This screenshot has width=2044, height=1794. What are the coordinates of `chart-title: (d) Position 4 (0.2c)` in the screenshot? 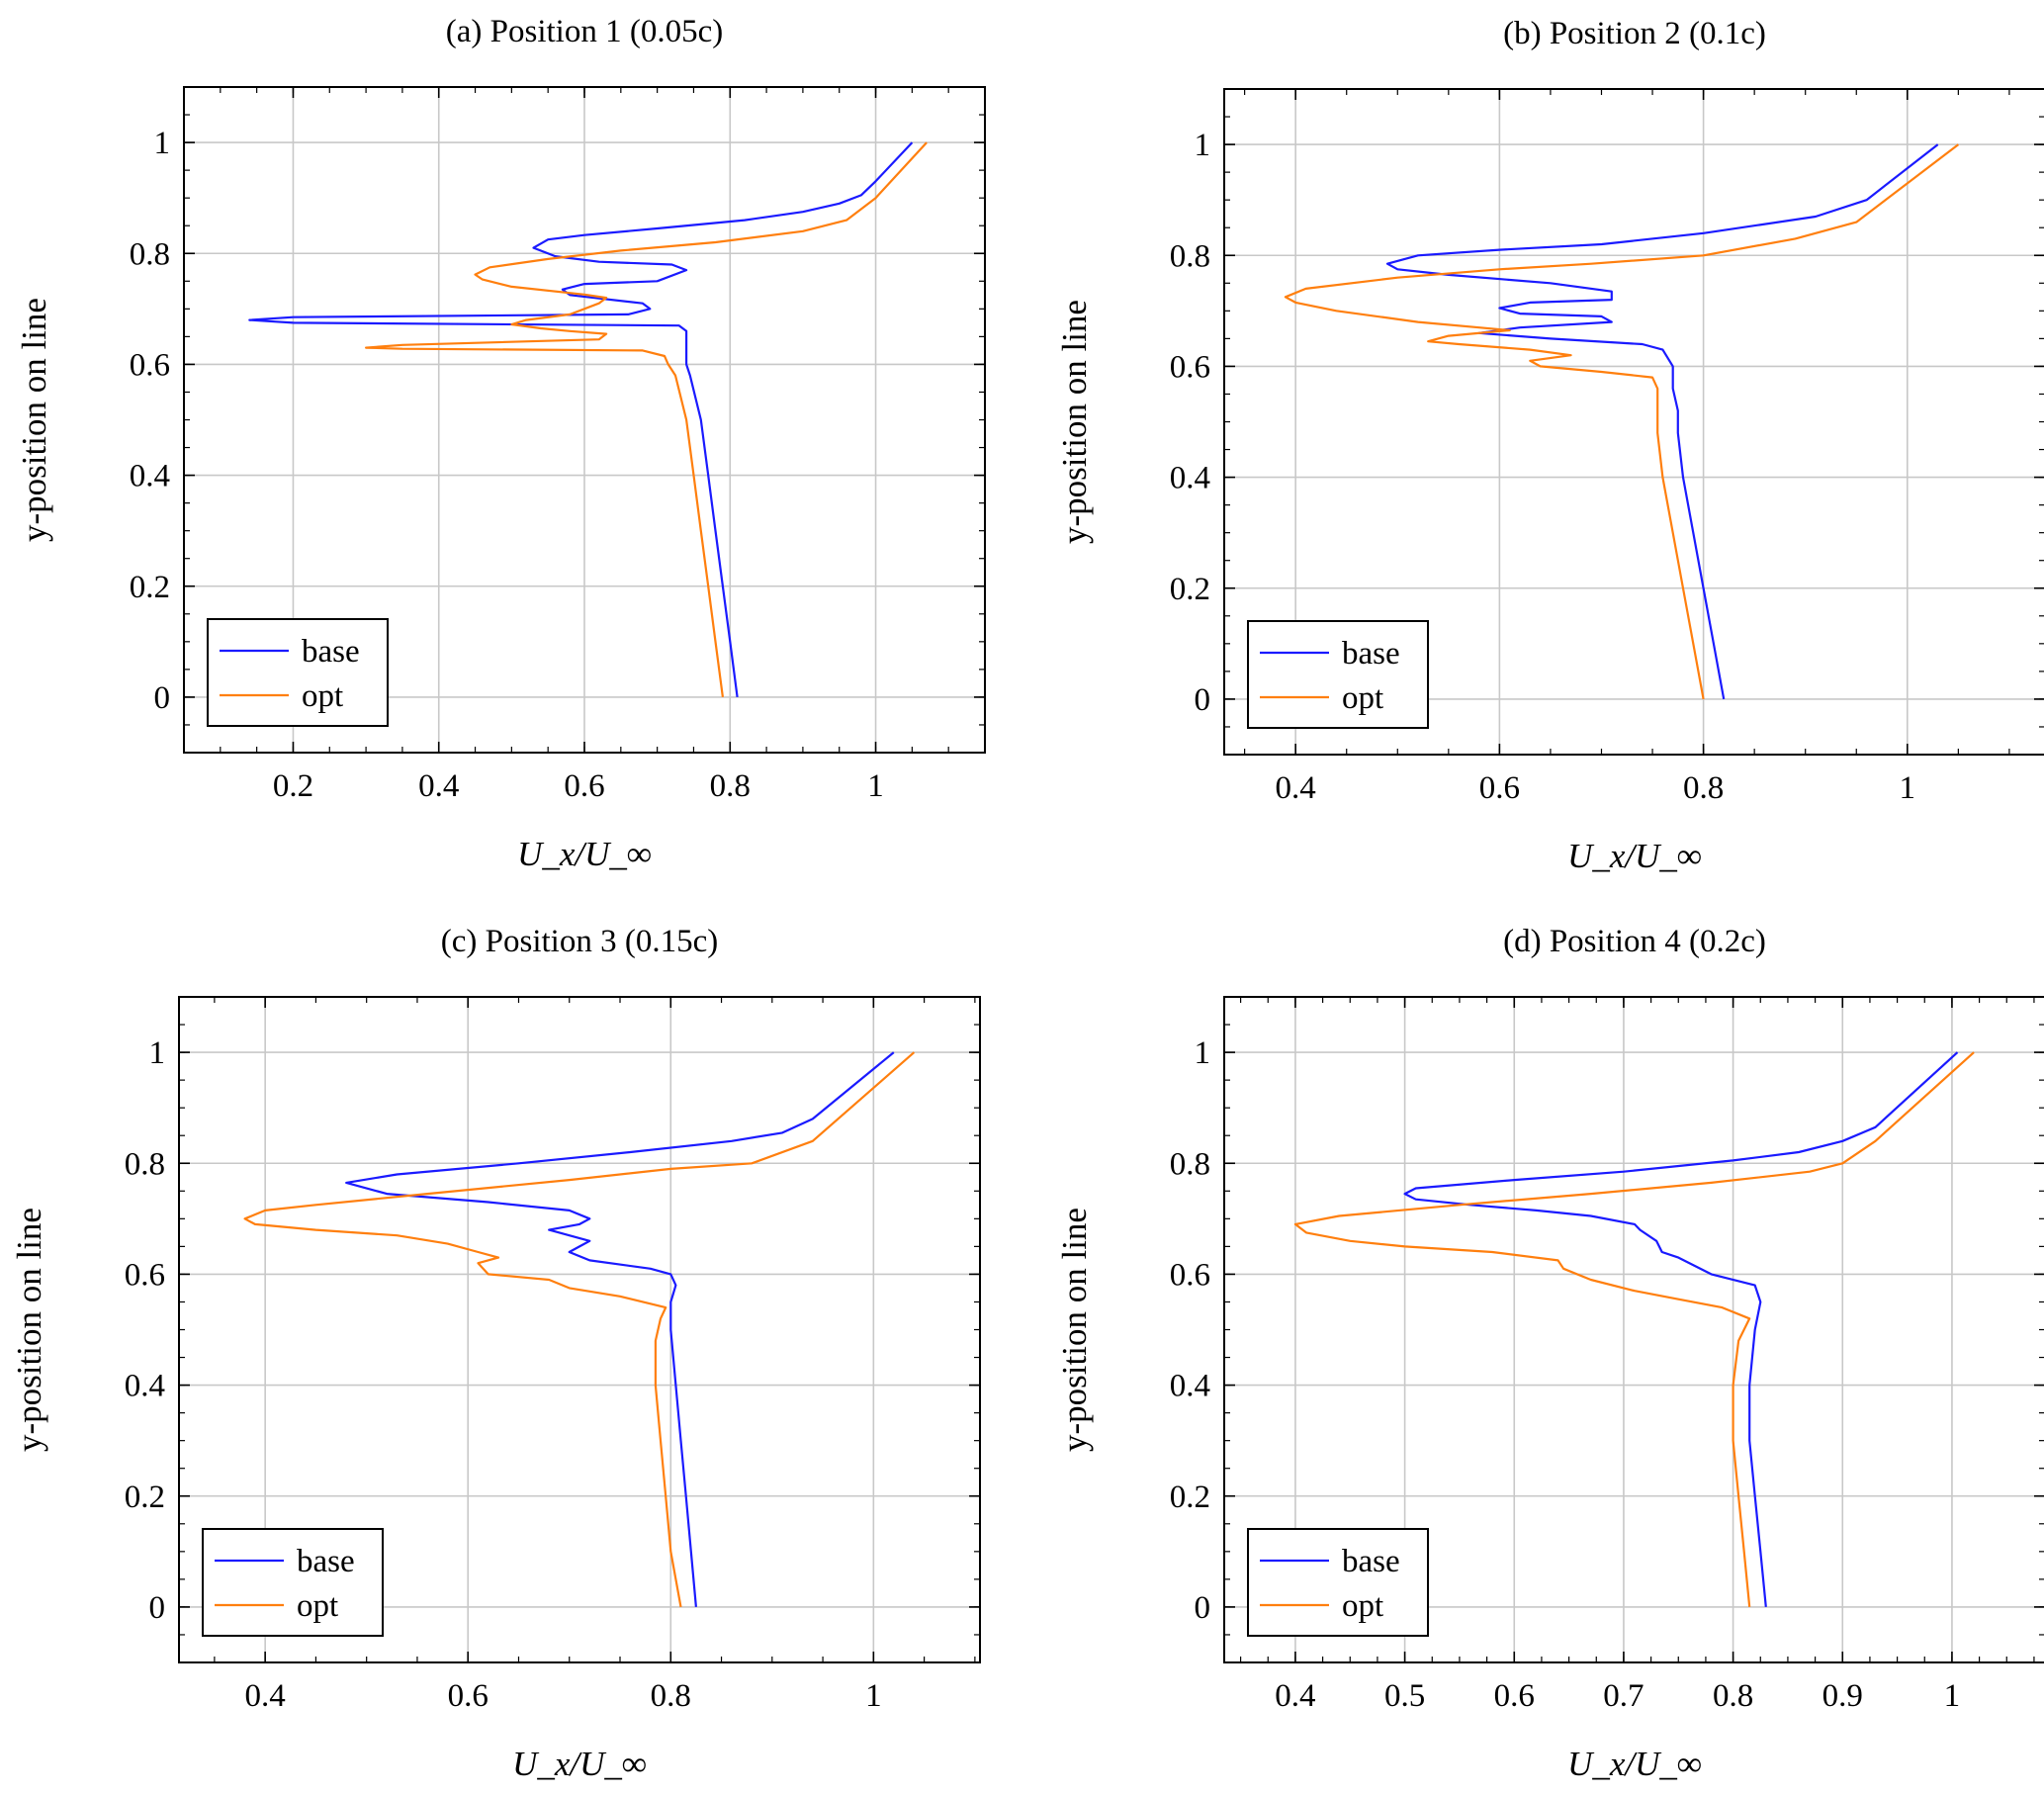 It's located at (1634, 942).